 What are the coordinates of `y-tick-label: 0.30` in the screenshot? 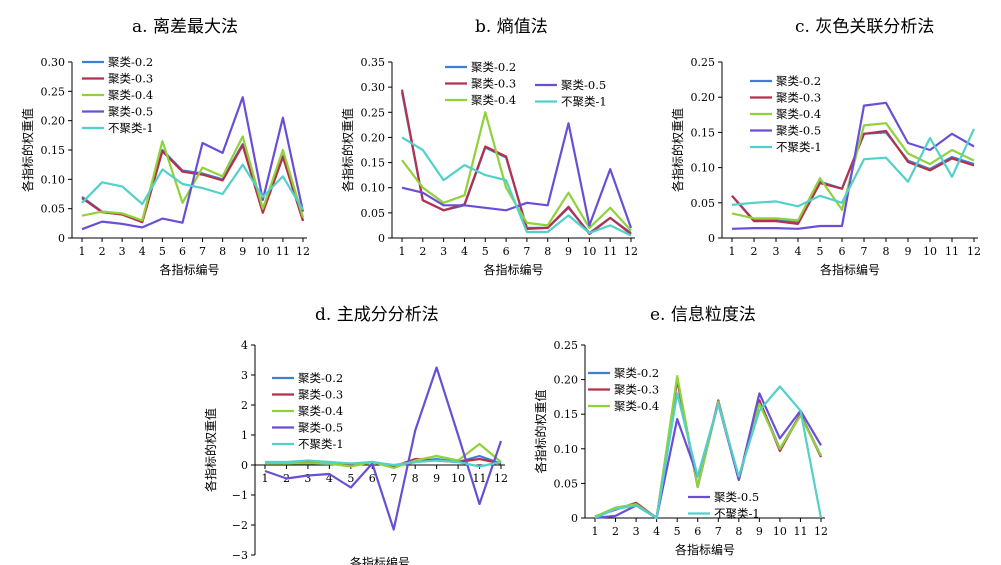 It's located at (53, 62).